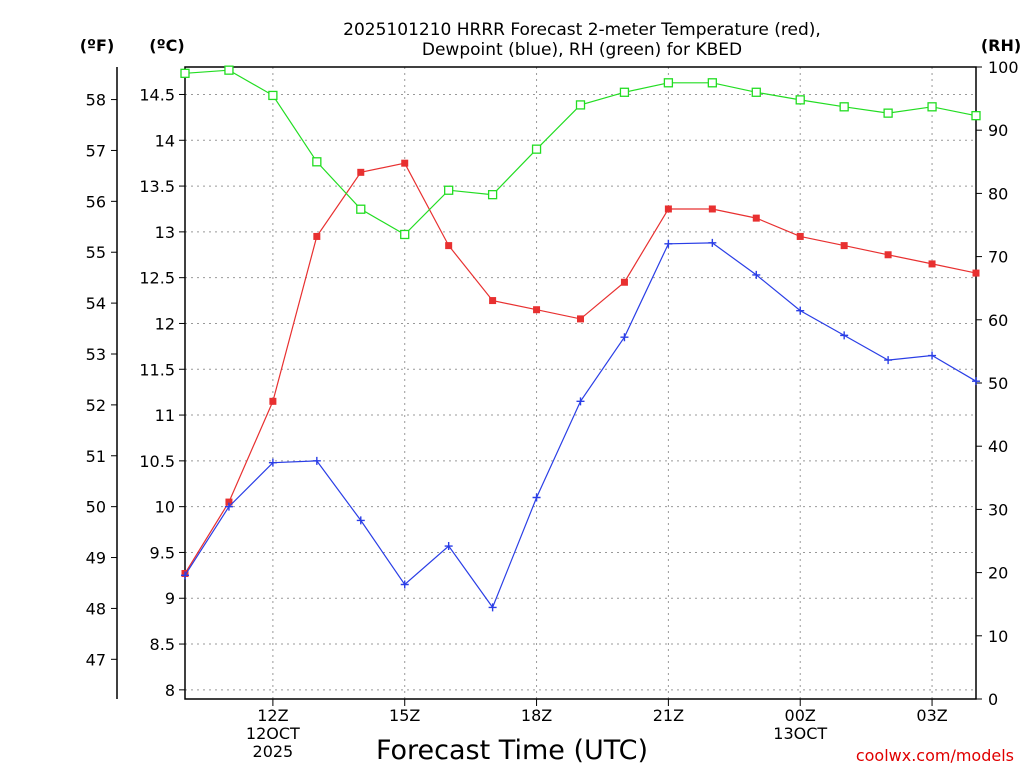 The width and height of the screenshot is (1024, 768). I want to click on fahrenheit-tick-label: 49, so click(96, 558).